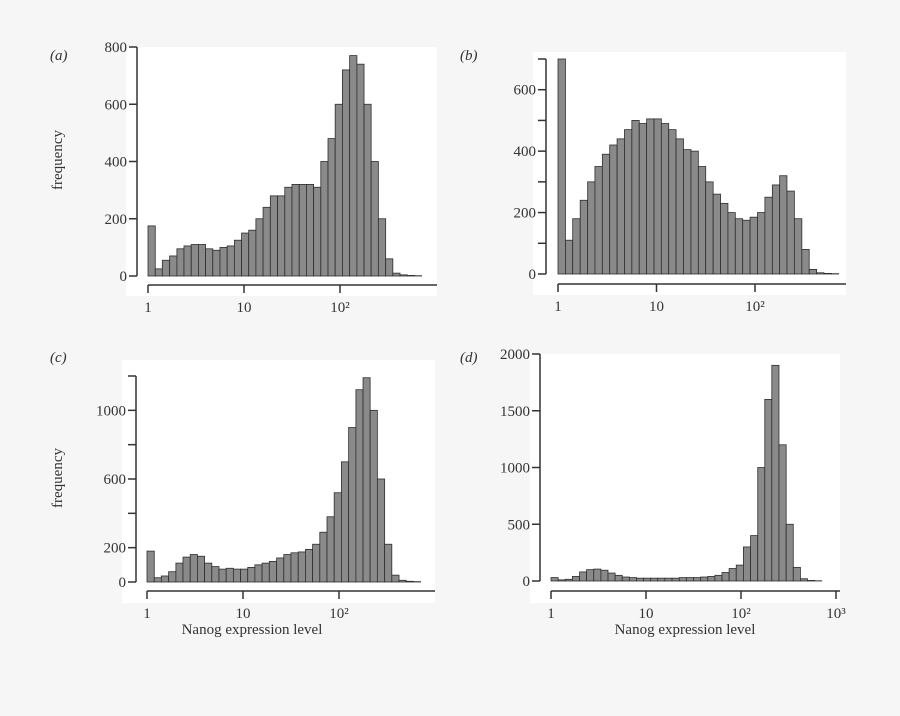  I want to click on y-tick-label: 1500, so click(515, 412).